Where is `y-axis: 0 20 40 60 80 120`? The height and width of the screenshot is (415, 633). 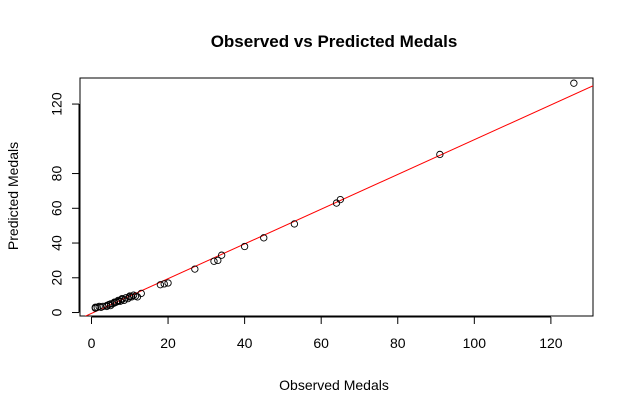 y-axis: 0 20 40 60 80 120 is located at coordinates (64, 204).